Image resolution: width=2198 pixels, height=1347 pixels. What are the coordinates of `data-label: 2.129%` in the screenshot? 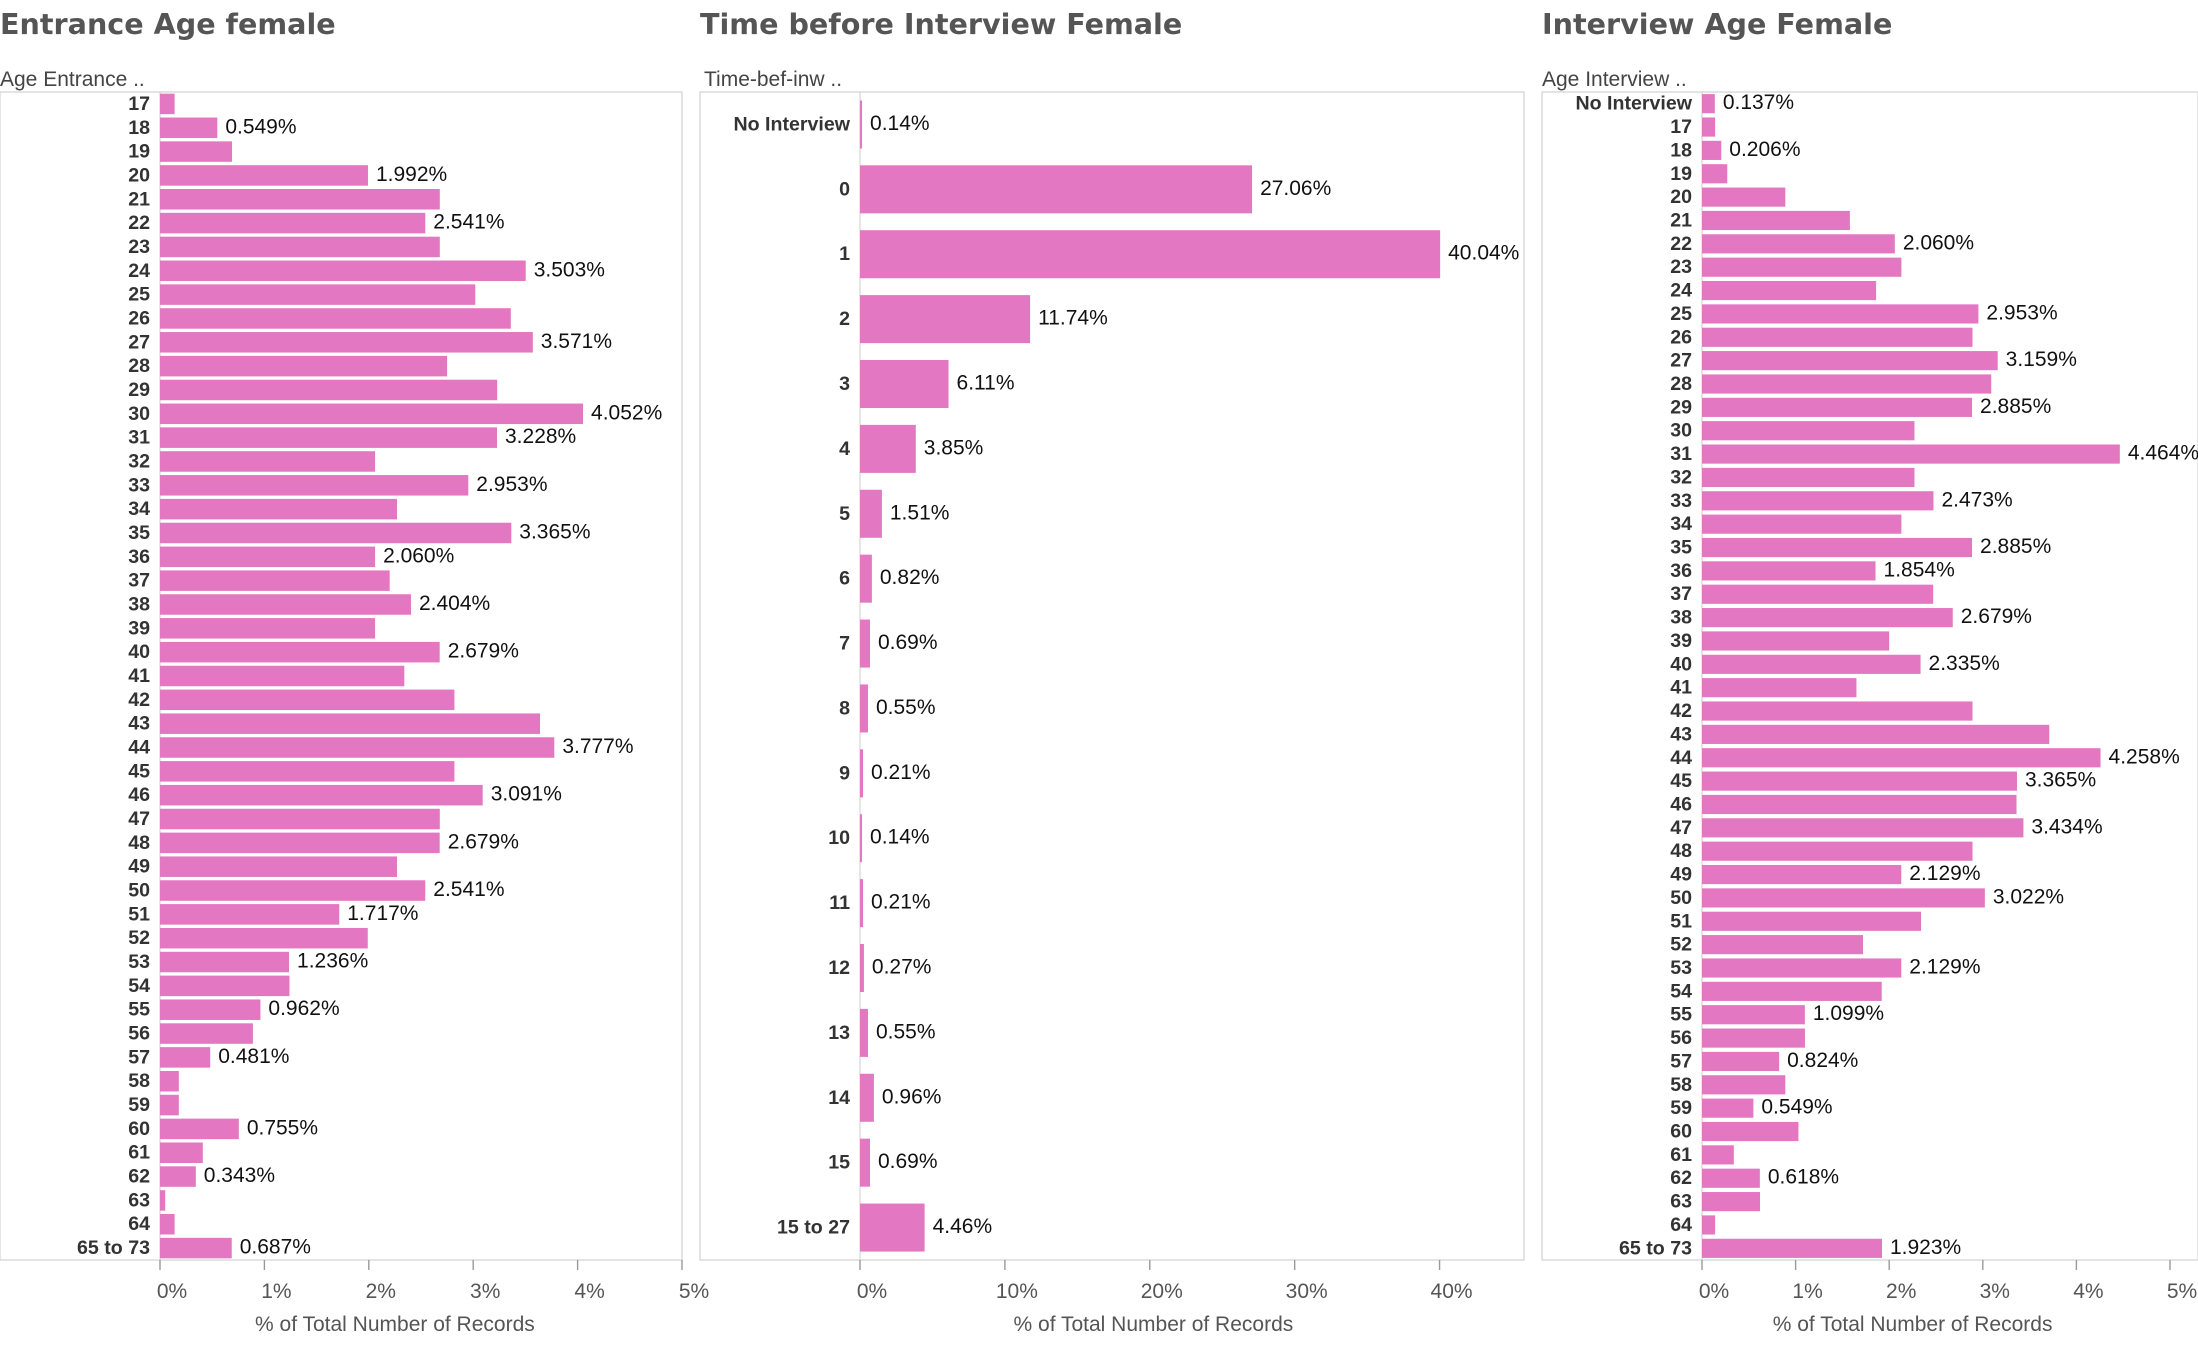 It's located at (1944, 873).